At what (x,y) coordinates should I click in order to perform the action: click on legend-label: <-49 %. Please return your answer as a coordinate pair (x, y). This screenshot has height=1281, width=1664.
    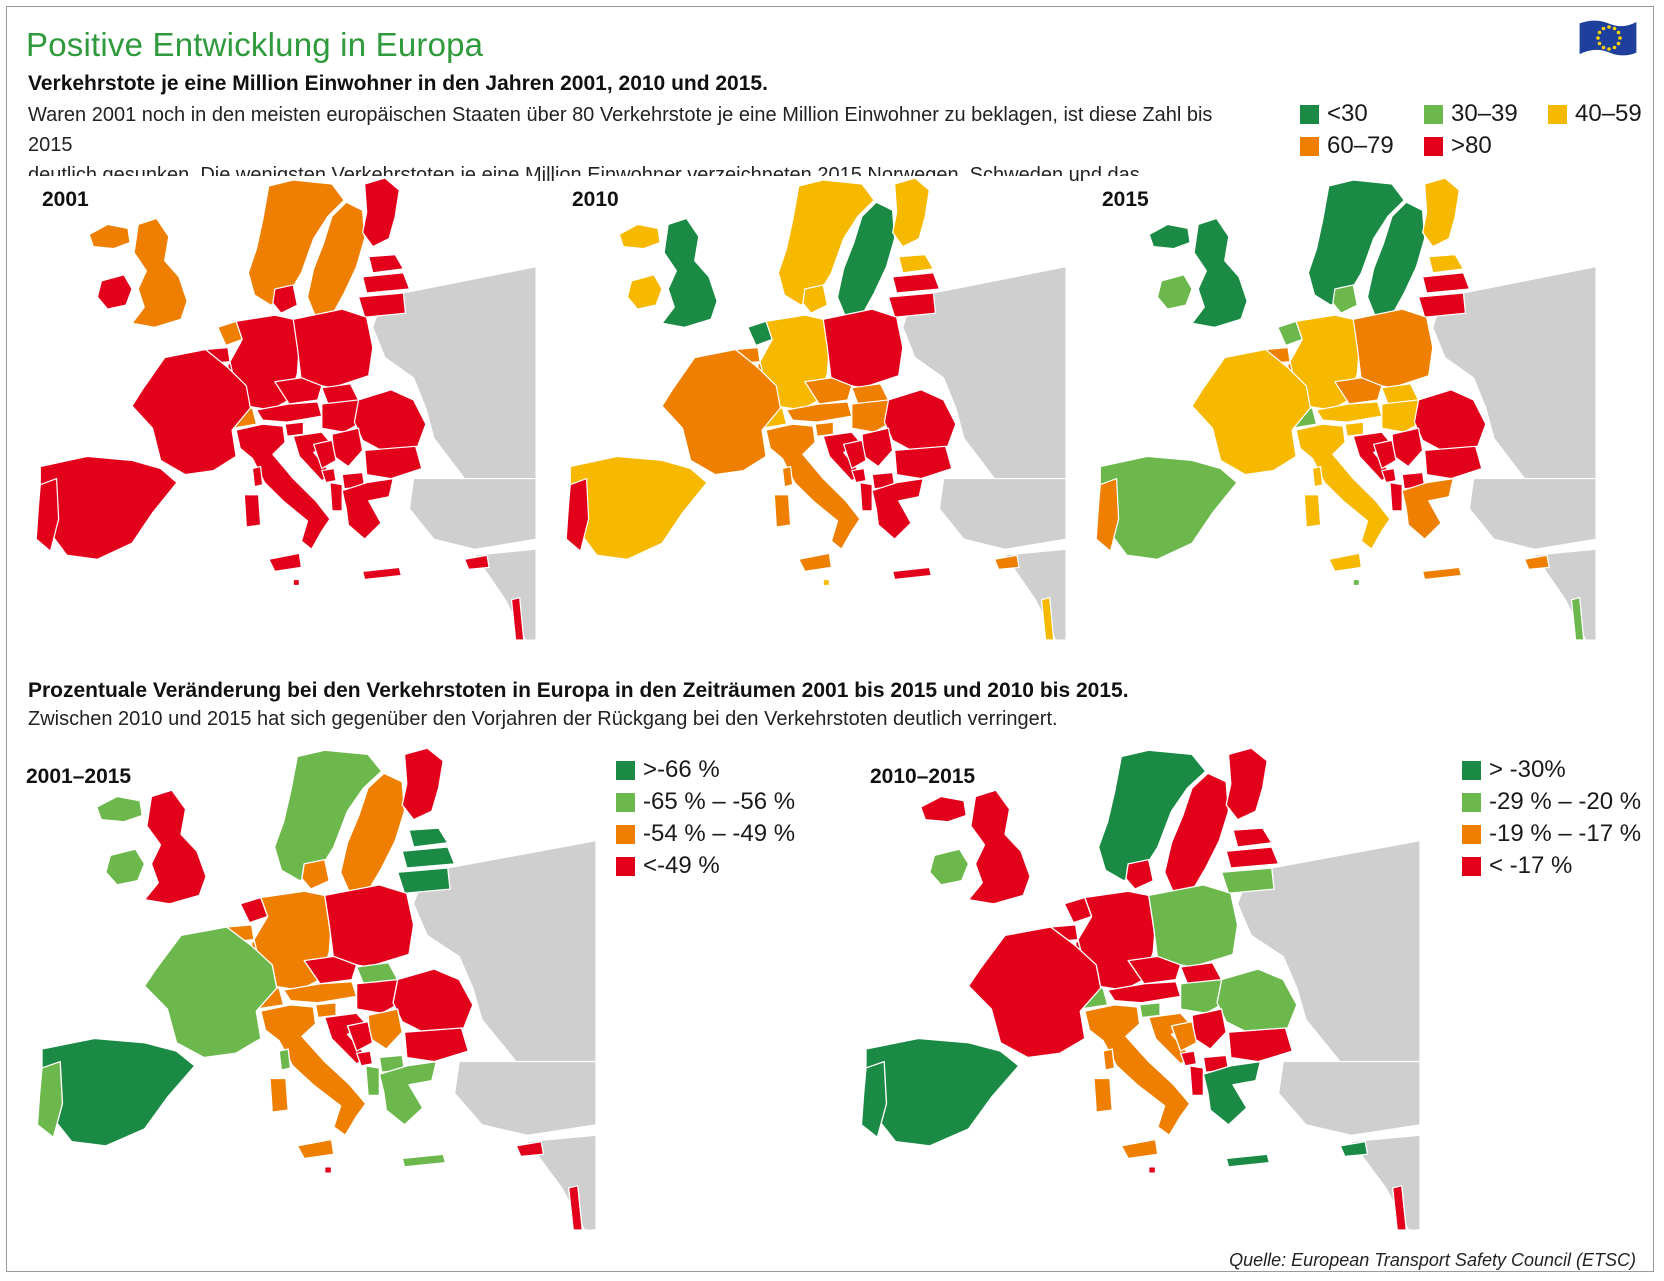
    Looking at the image, I should click on (681, 865).